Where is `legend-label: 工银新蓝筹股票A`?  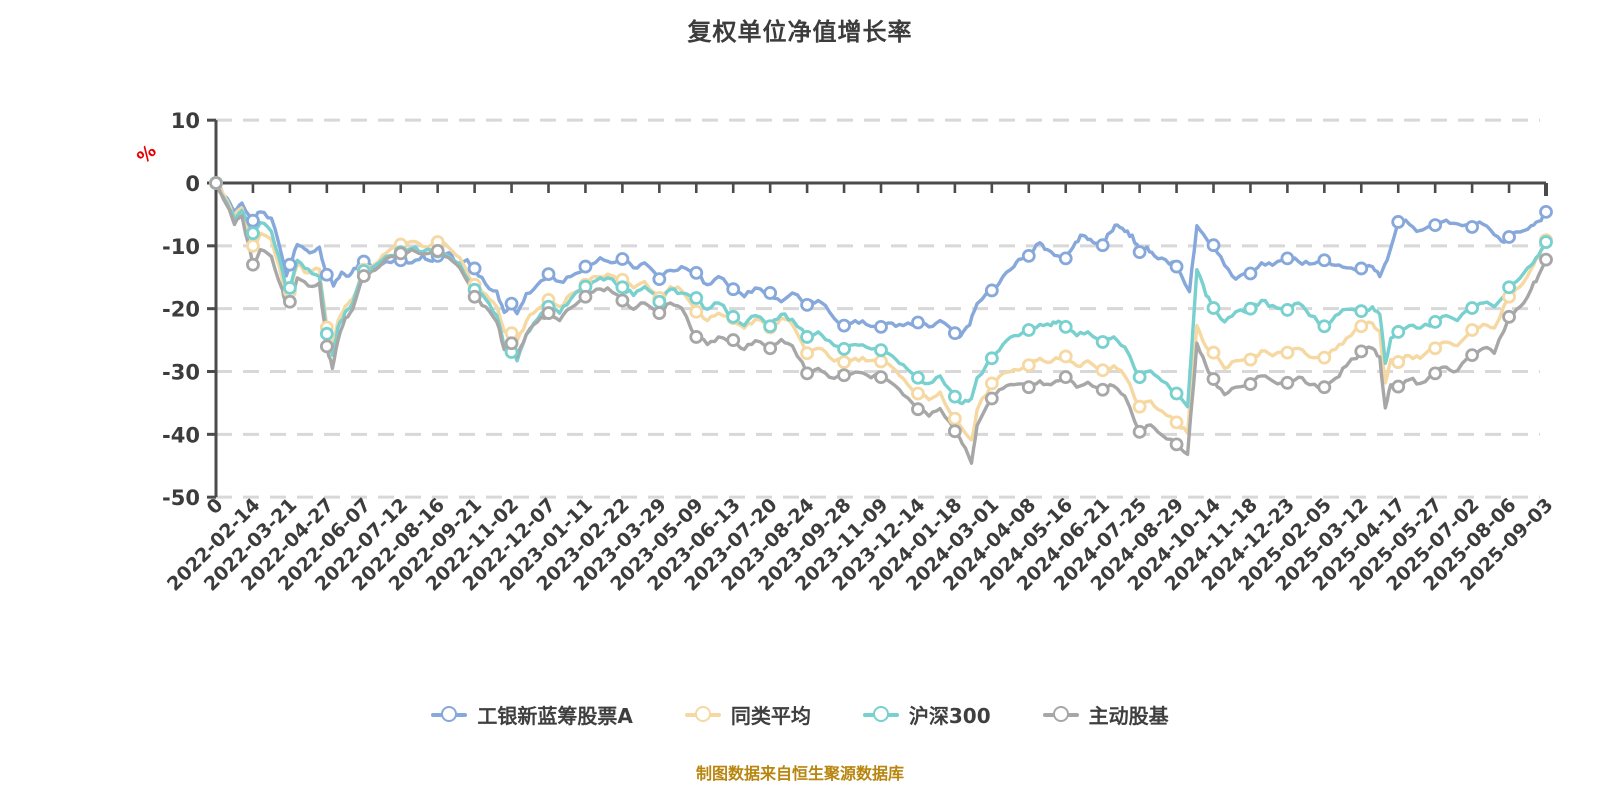
legend-label: 工银新蓝筹股票A is located at coordinates (555, 716).